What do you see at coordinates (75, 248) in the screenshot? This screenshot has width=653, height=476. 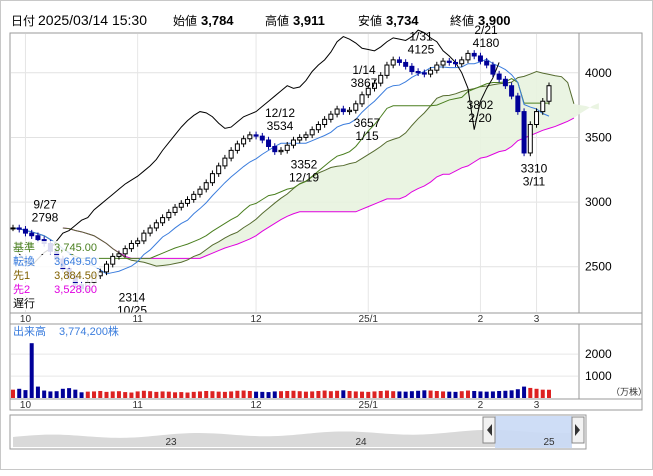 I see `legend-value: 3,745.00` at bounding box center [75, 248].